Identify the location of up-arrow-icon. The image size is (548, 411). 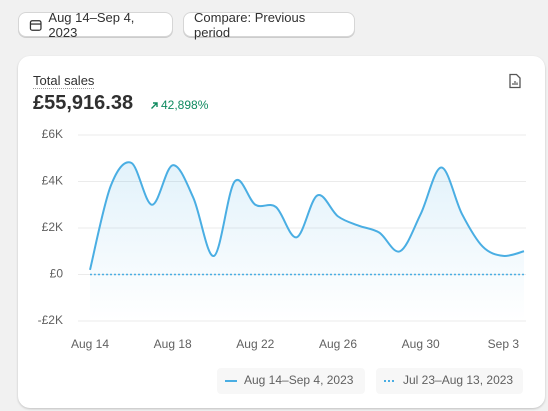
(154, 105).